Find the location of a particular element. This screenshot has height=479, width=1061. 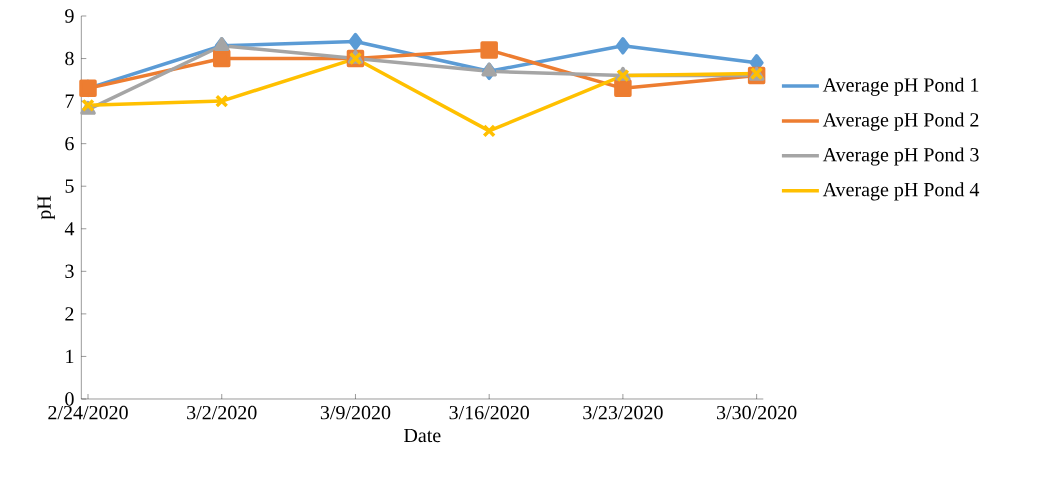

y-tick-label: 6 is located at coordinates (69, 143).